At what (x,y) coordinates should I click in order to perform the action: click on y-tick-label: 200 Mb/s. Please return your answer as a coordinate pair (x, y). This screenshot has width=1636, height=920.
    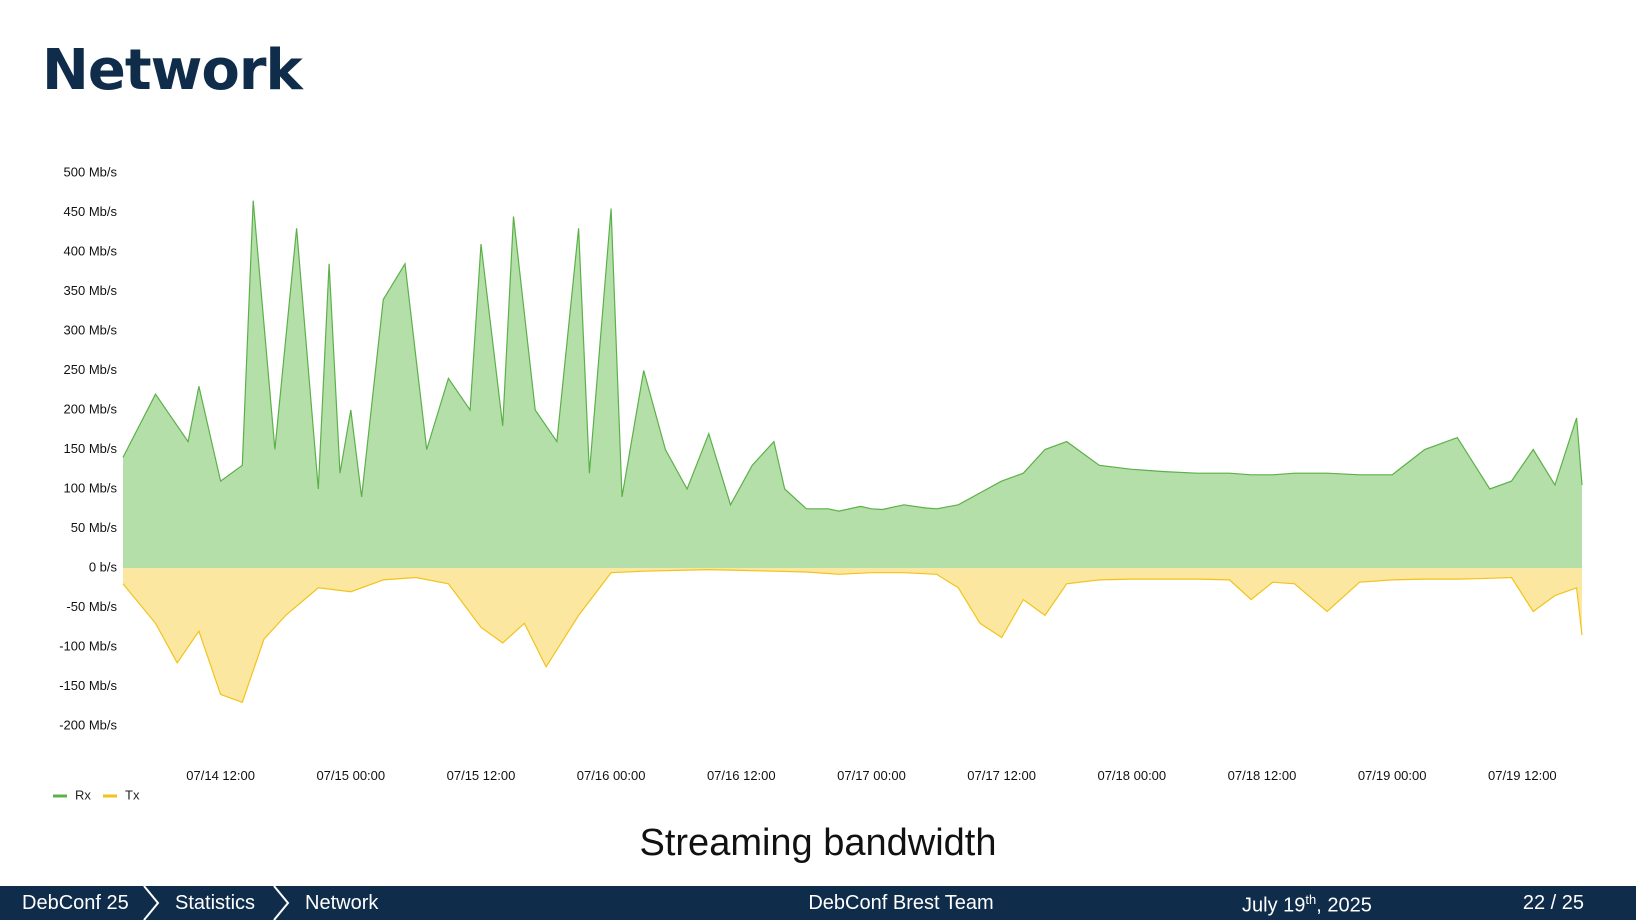
    Looking at the image, I should click on (91, 408).